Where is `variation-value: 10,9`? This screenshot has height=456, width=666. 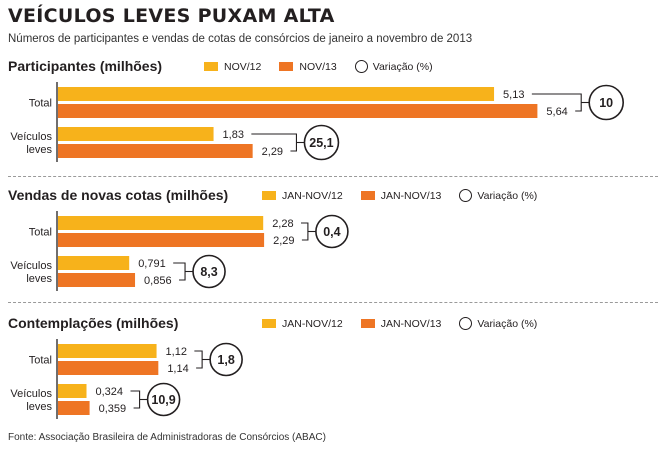
variation-value: 10,9 is located at coordinates (163, 400).